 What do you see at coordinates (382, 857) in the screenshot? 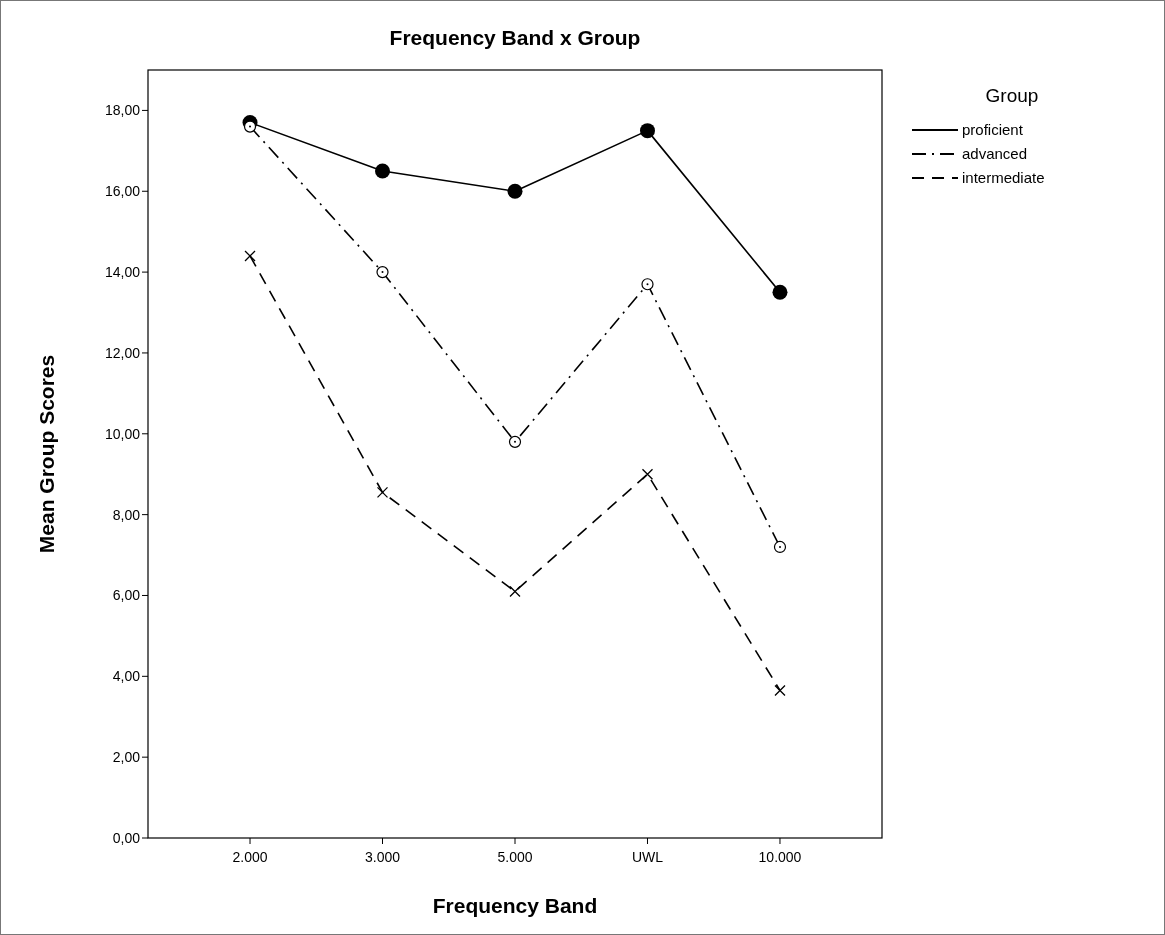
I see `x-tick-label: 3.000` at bounding box center [382, 857].